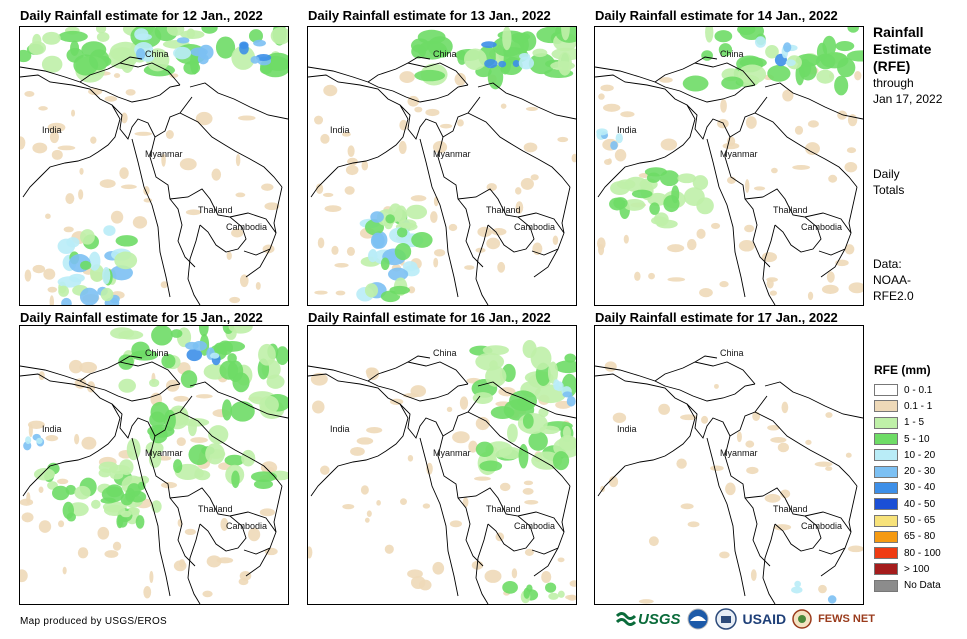 This screenshot has height=639, width=967. I want to click on map-label-india: India, so click(627, 130).